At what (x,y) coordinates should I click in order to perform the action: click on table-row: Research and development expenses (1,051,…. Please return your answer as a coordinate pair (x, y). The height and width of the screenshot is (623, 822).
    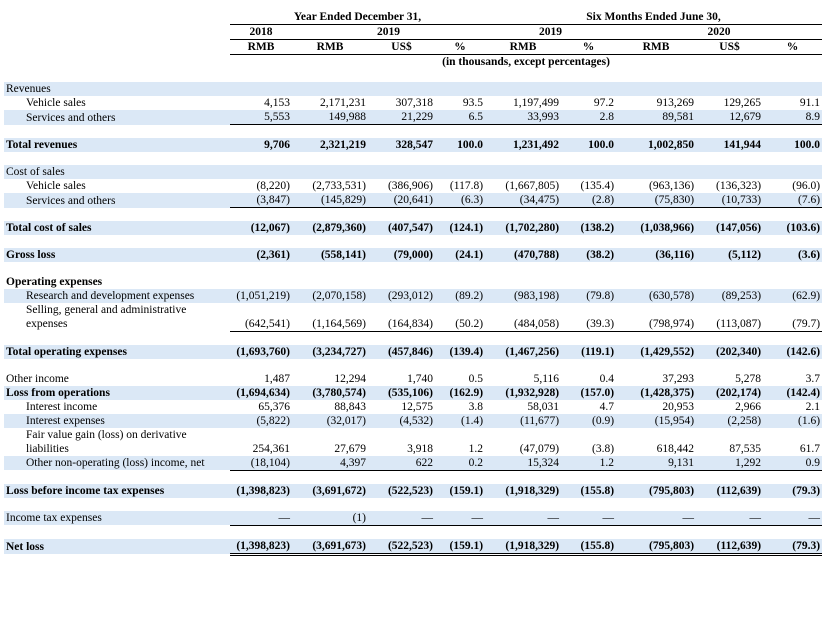
    Looking at the image, I should click on (413, 296).